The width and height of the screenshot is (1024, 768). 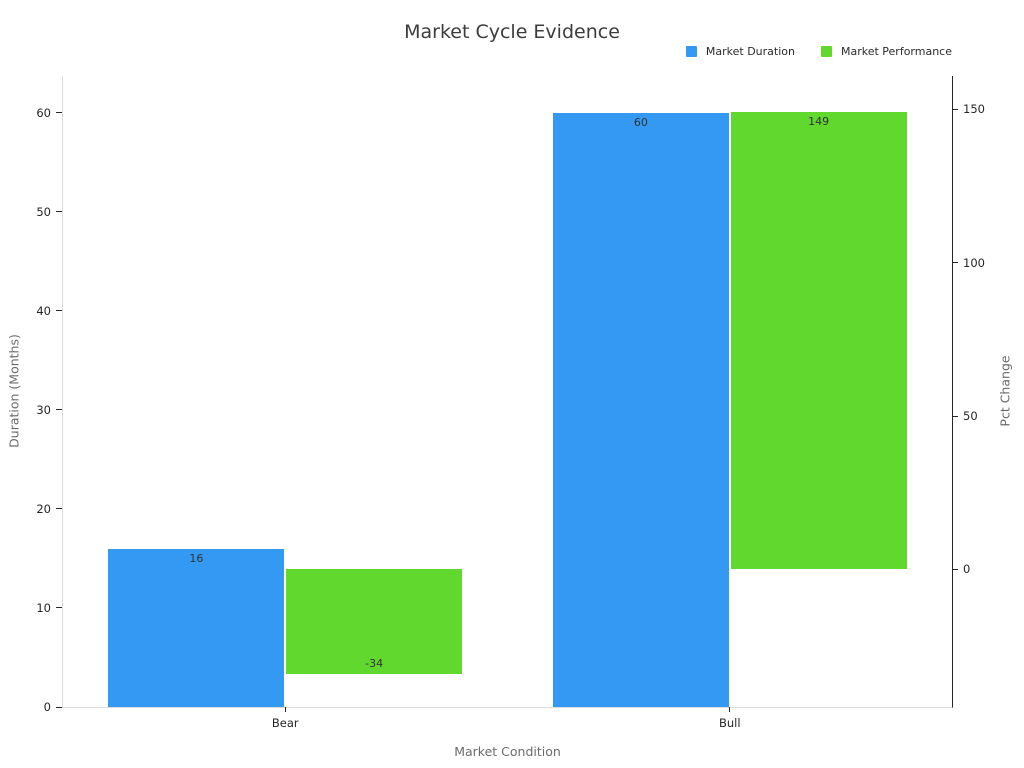 What do you see at coordinates (974, 262) in the screenshot?
I see `right-tick-label: 100` at bounding box center [974, 262].